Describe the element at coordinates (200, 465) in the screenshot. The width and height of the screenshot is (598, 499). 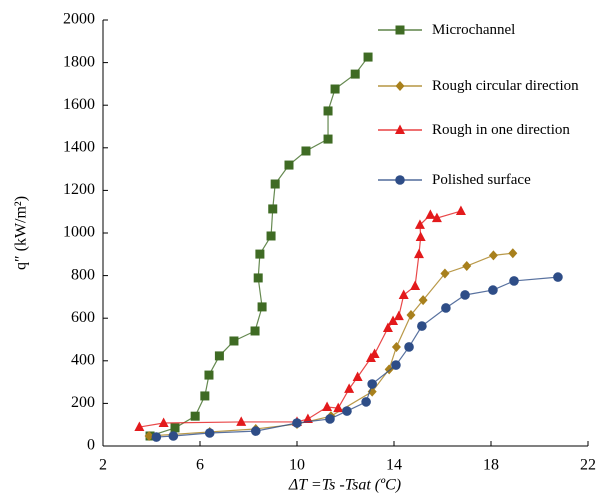
I see `x-tick-label: 6` at that location.